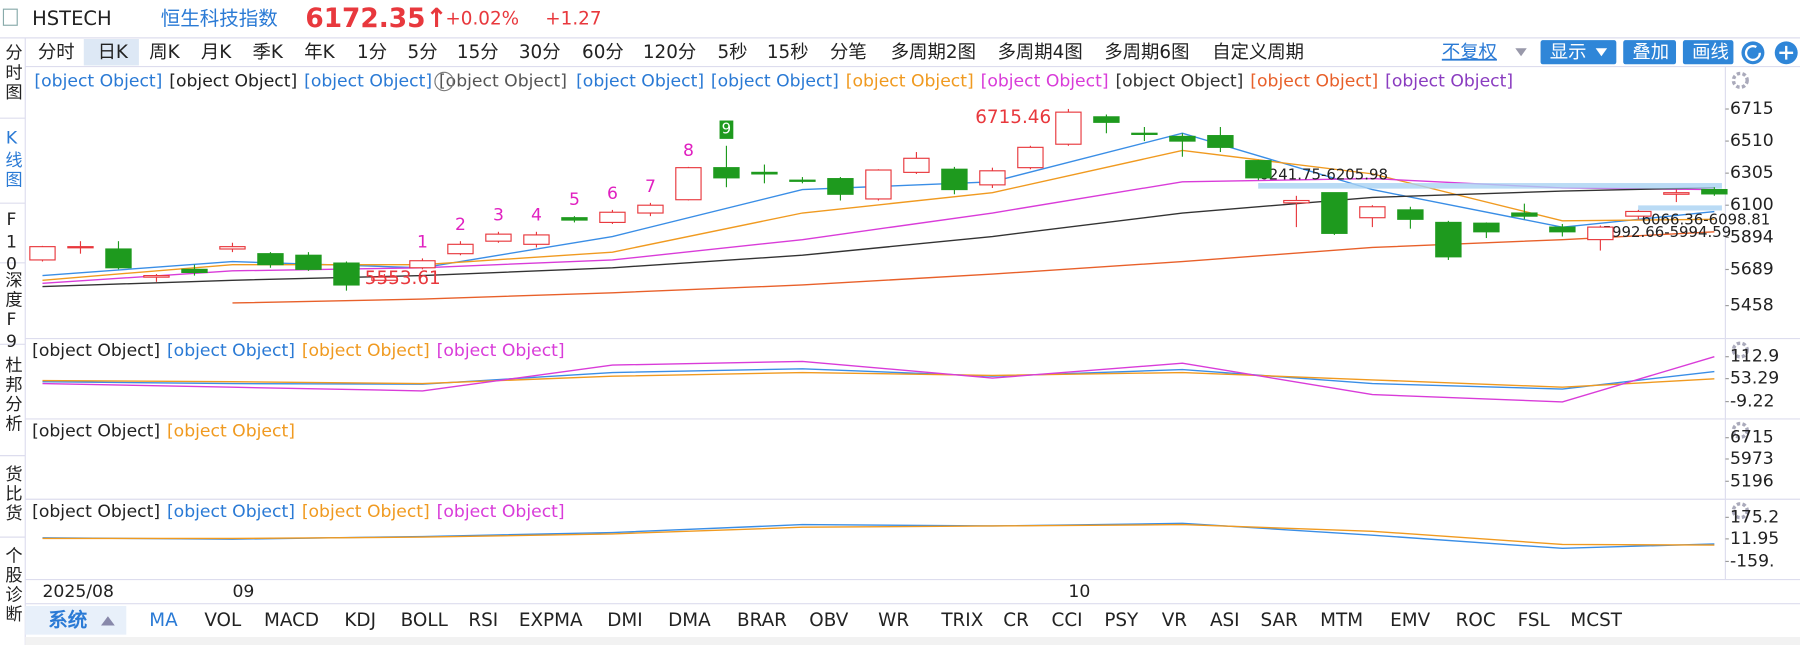  I want to click on indicator-tab: RSI, so click(483, 620).